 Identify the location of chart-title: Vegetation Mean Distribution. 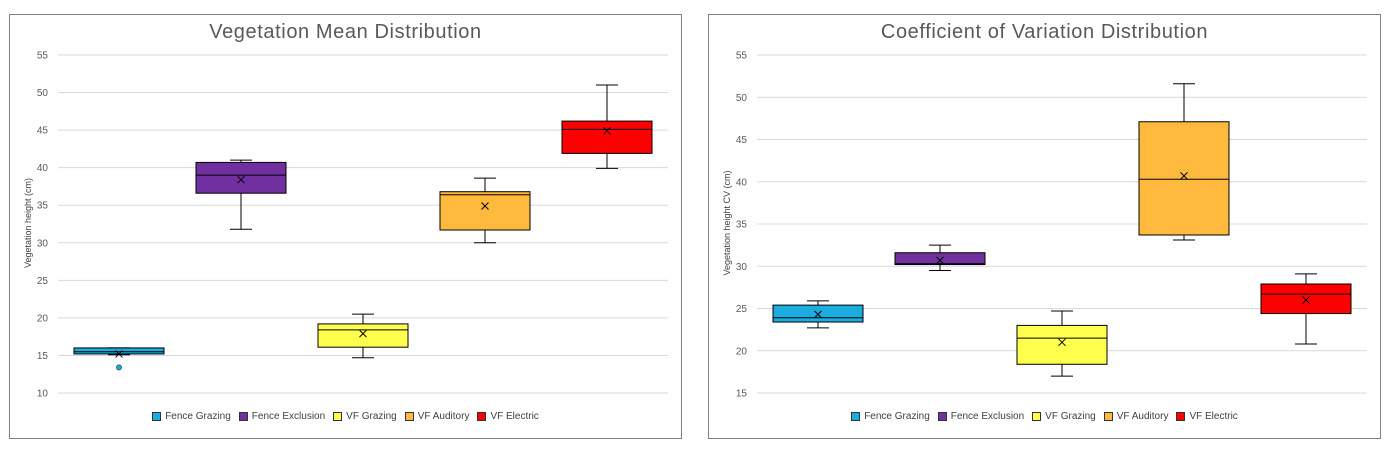
(345, 32).